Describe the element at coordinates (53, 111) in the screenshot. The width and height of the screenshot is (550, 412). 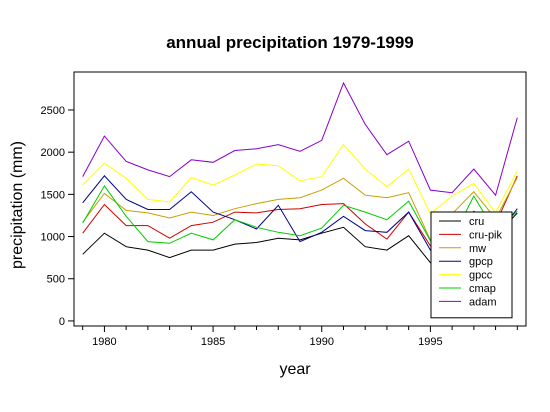
I see `y-tick-label: 2500` at that location.